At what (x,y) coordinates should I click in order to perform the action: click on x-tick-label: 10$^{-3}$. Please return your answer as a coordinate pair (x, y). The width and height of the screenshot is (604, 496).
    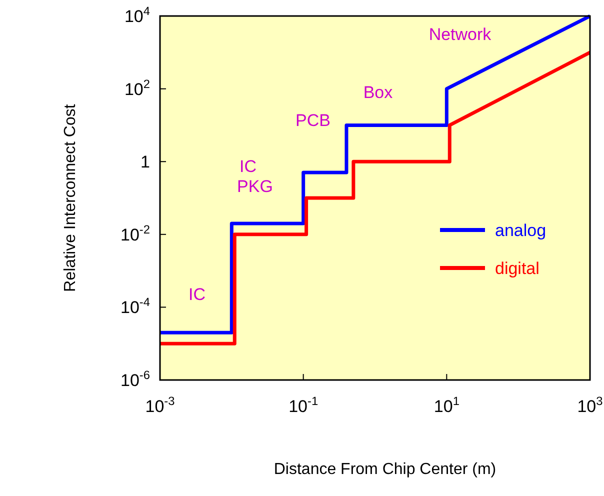
    Looking at the image, I should click on (160, 405).